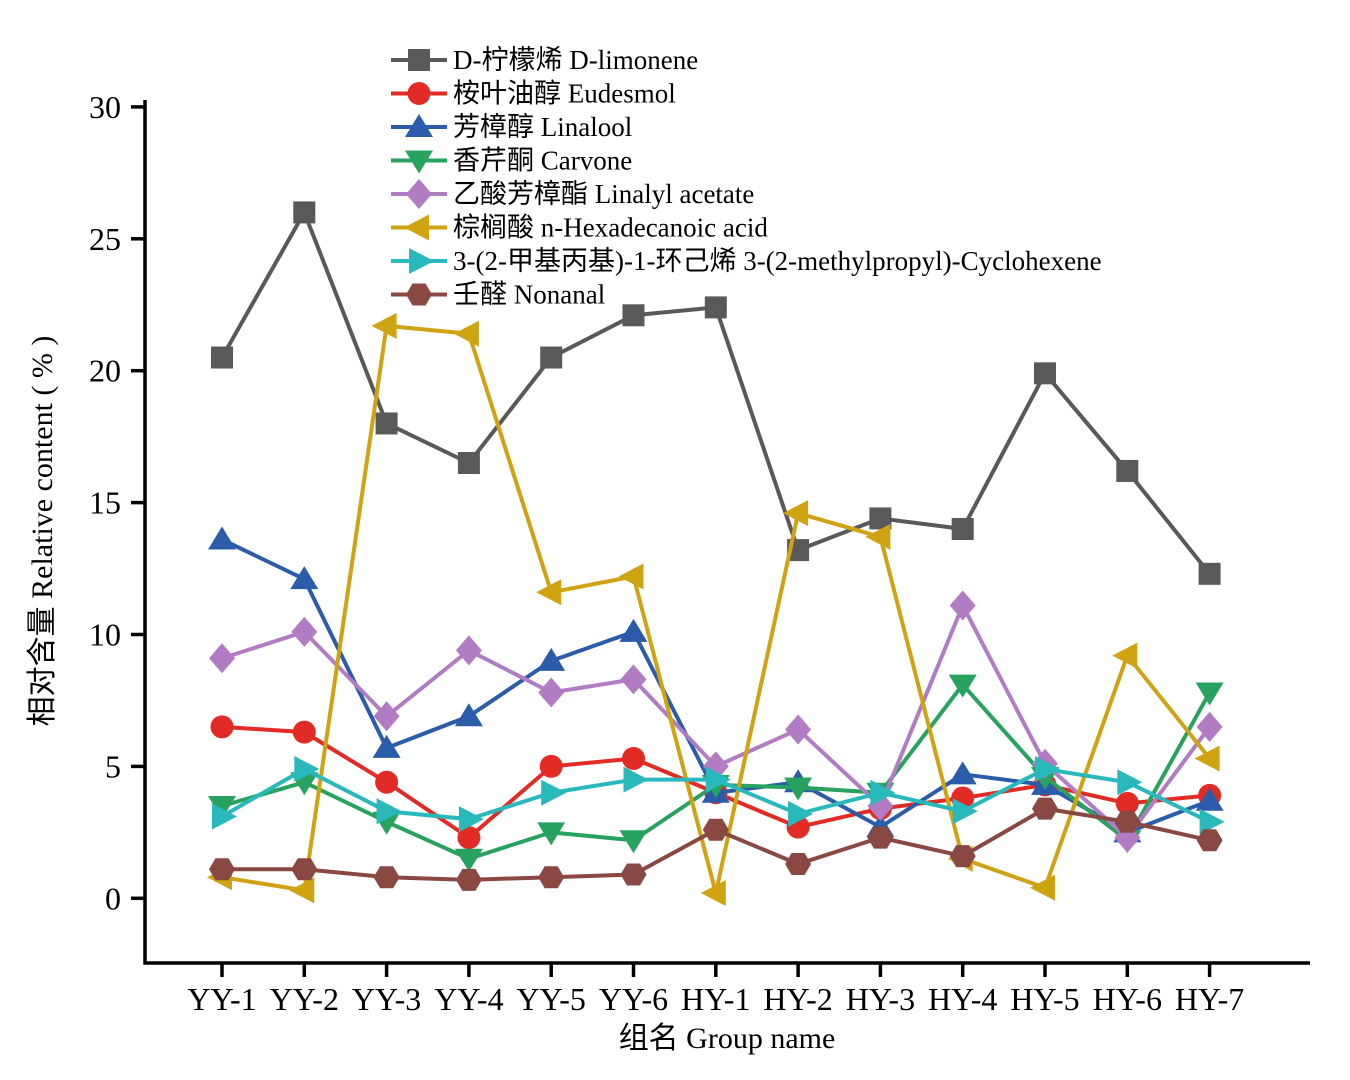  Describe the element at coordinates (633, 999) in the screenshot. I see `x-tick-label: YY-6` at that location.